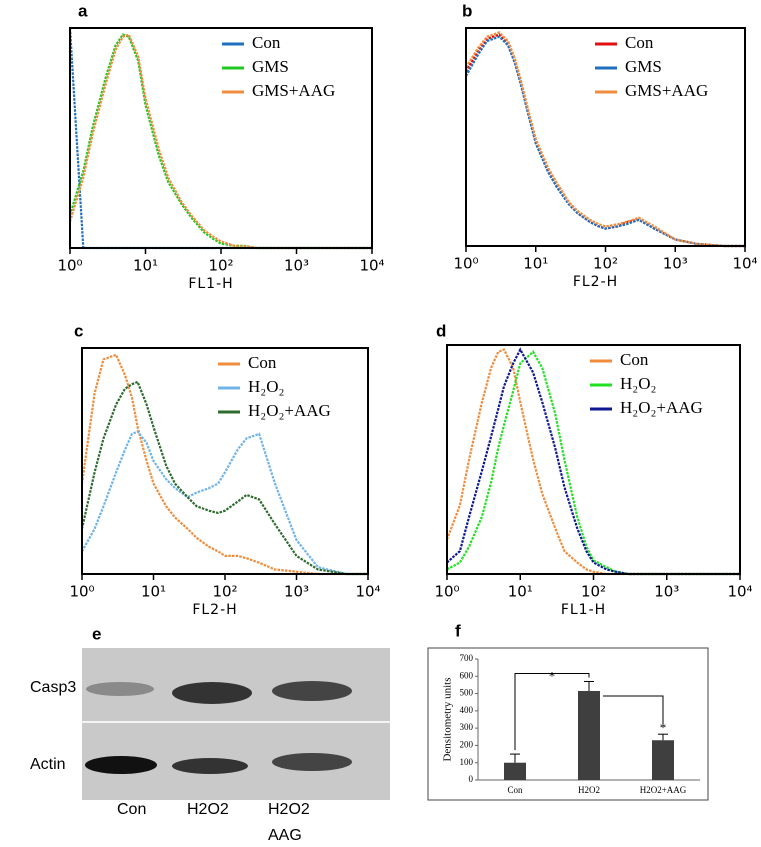 The image size is (761, 847). What do you see at coordinates (467, 710) in the screenshot?
I see `y-tick-label: 400` at bounding box center [467, 710].